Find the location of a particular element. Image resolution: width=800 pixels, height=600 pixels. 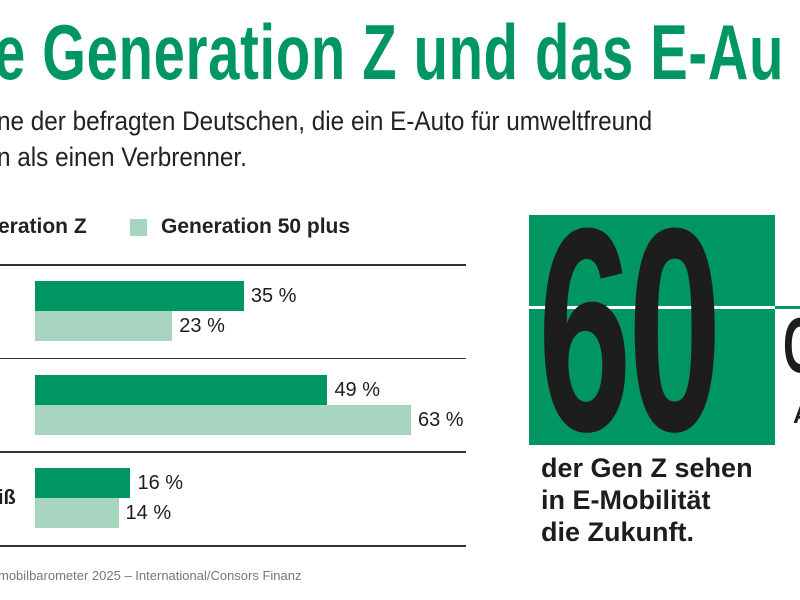

value-label: 35 % is located at coordinates (273, 296).